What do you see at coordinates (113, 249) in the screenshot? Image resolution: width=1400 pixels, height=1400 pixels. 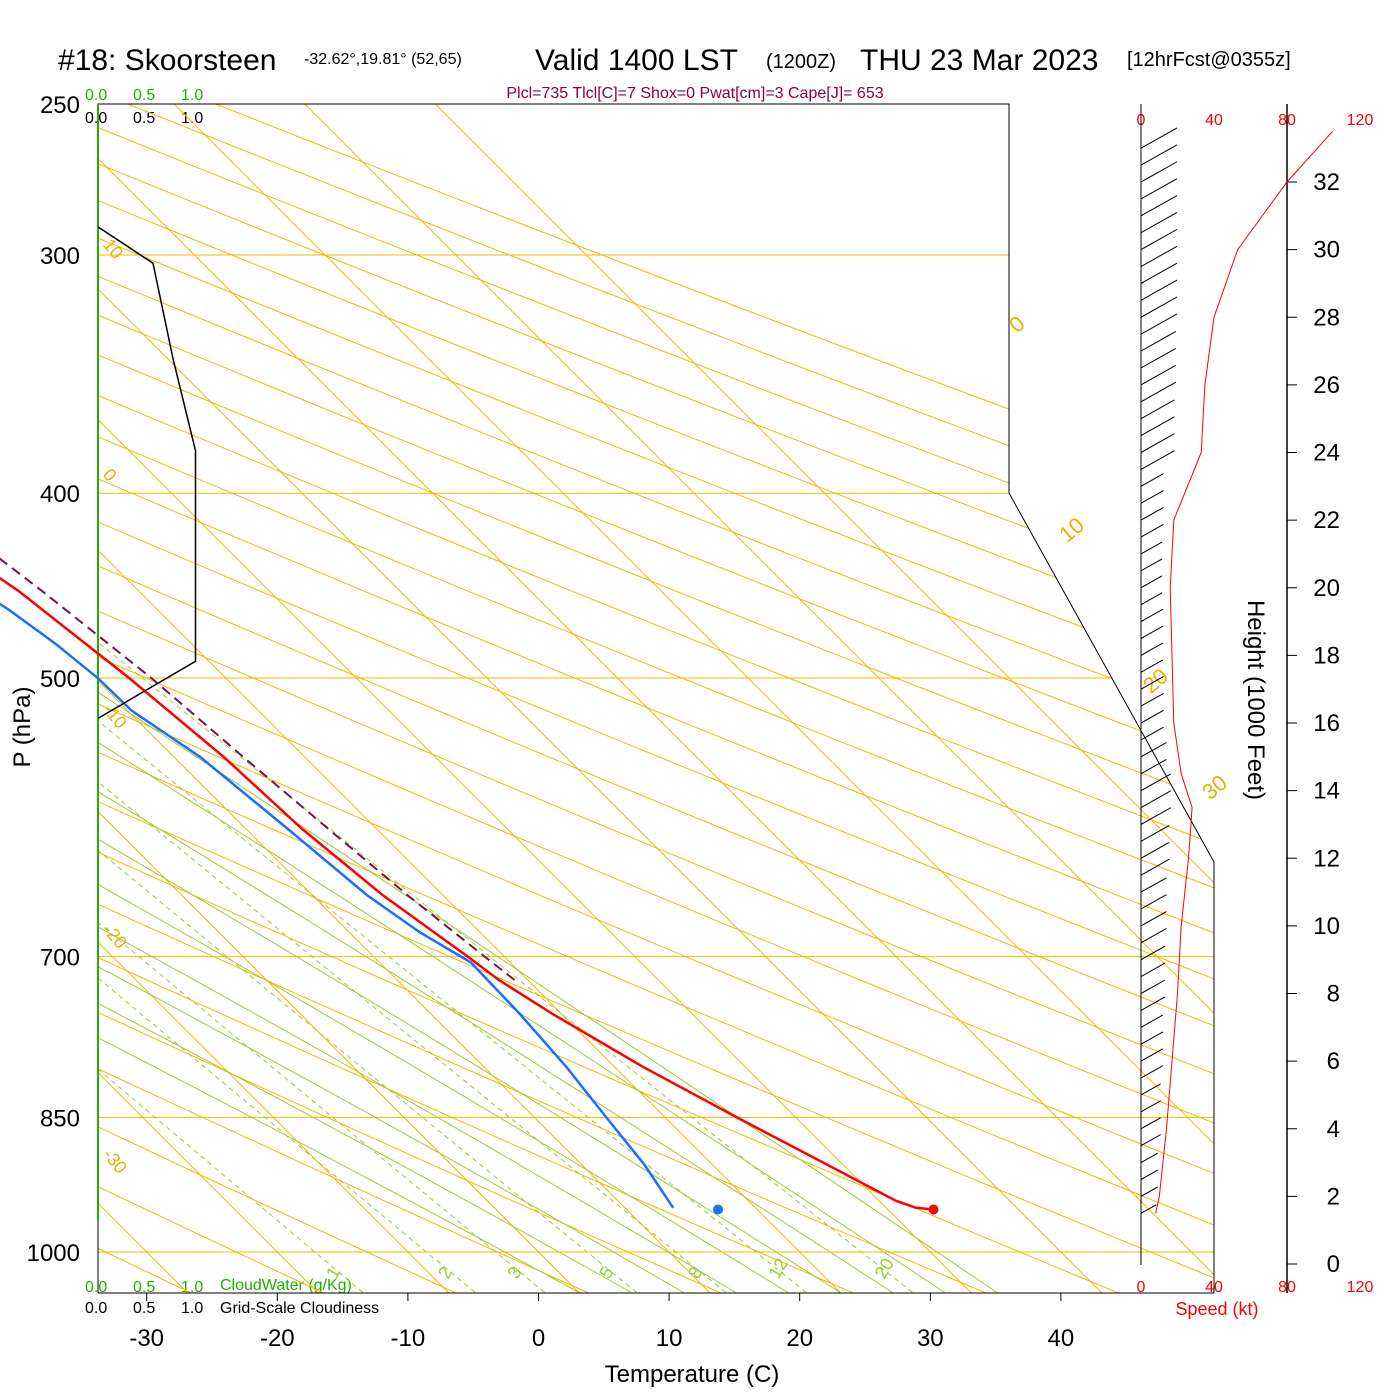 I see `isotherm-label: 10` at bounding box center [113, 249].